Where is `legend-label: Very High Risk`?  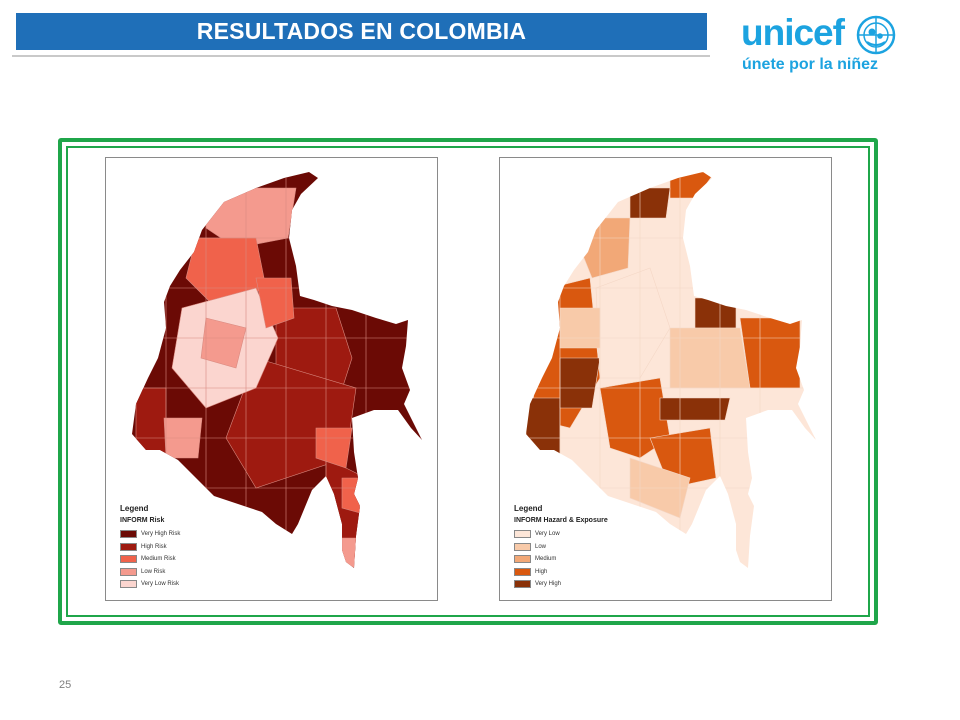 legend-label: Very High Risk is located at coordinates (161, 534).